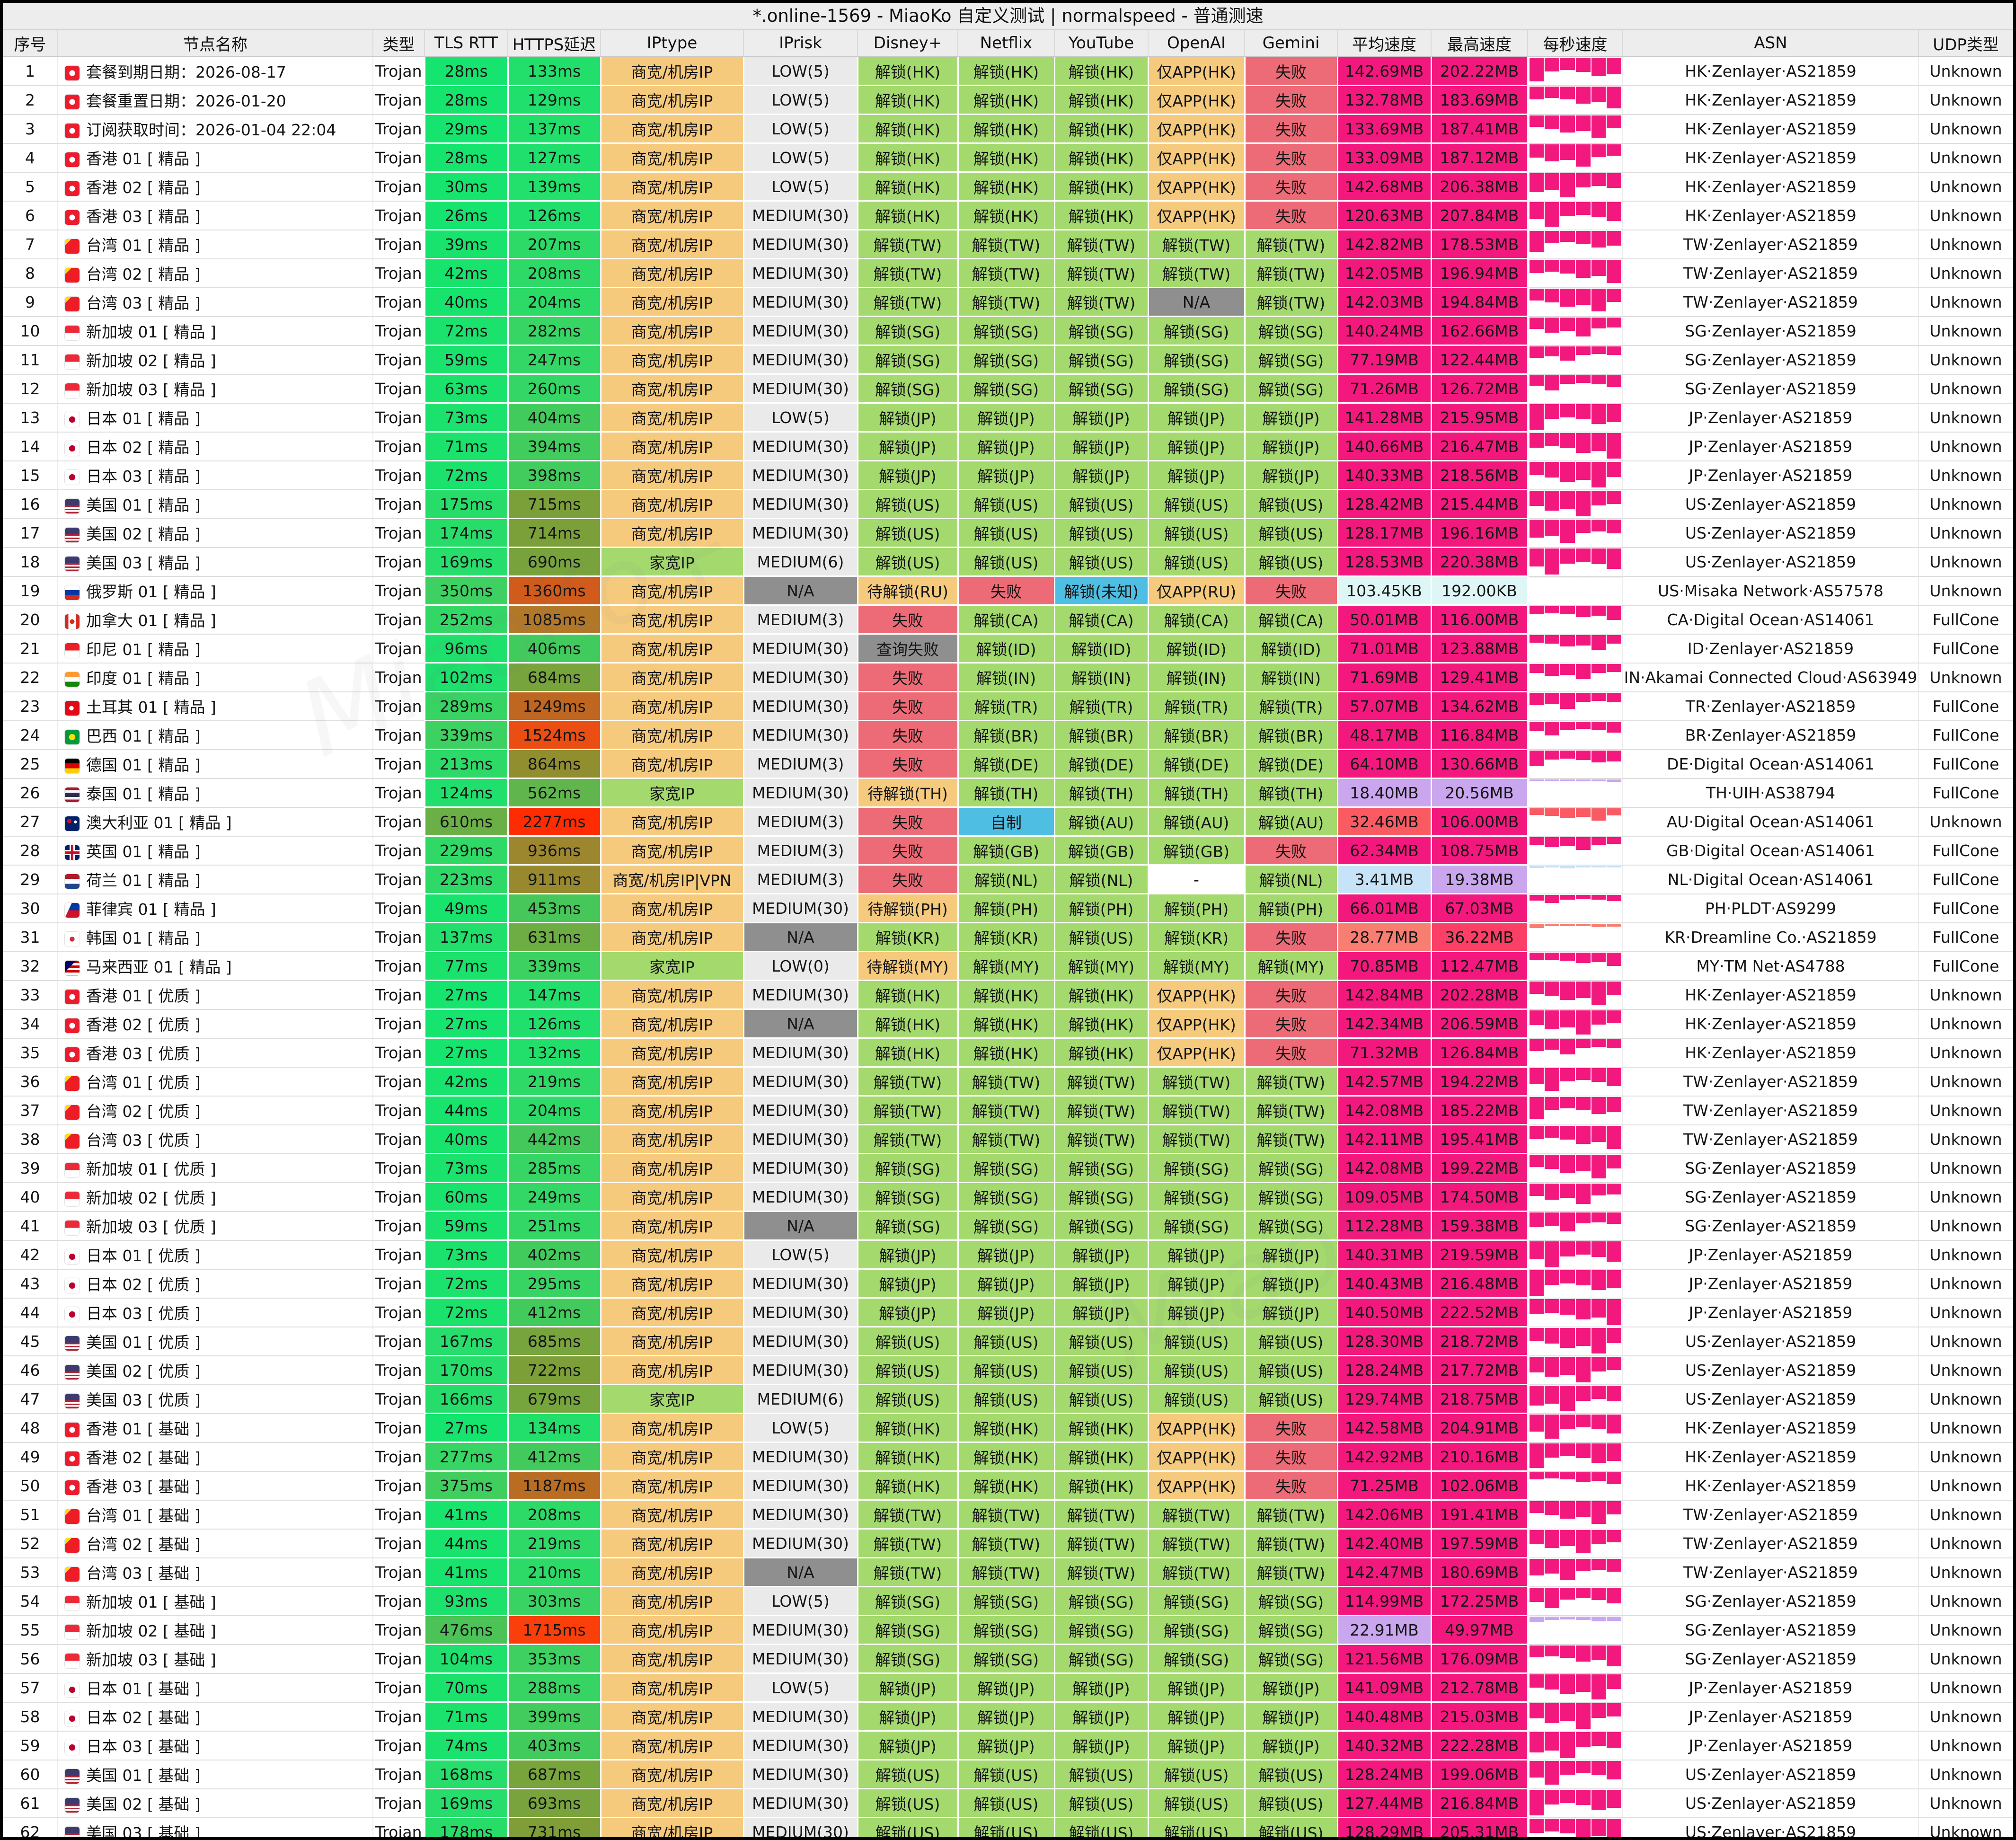  Describe the element at coordinates (1479, 215) in the screenshot. I see `max-speed: 207.84MB` at that location.